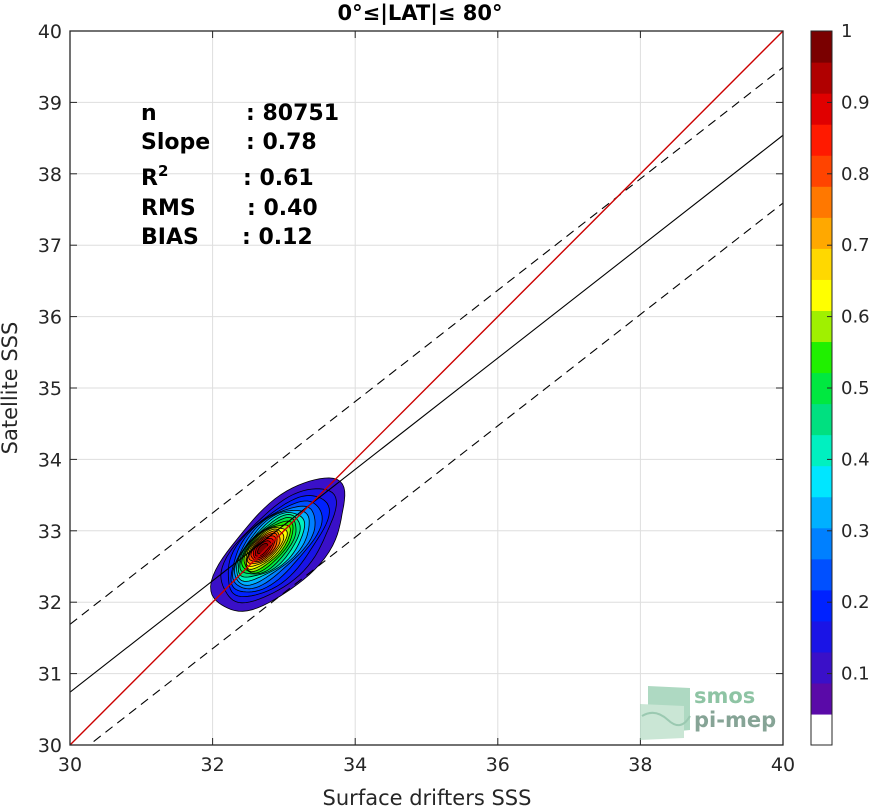 The height and width of the screenshot is (808, 874). What do you see at coordinates (855, 245) in the screenshot?
I see `colorbar-tick-label: 0.7` at bounding box center [855, 245].